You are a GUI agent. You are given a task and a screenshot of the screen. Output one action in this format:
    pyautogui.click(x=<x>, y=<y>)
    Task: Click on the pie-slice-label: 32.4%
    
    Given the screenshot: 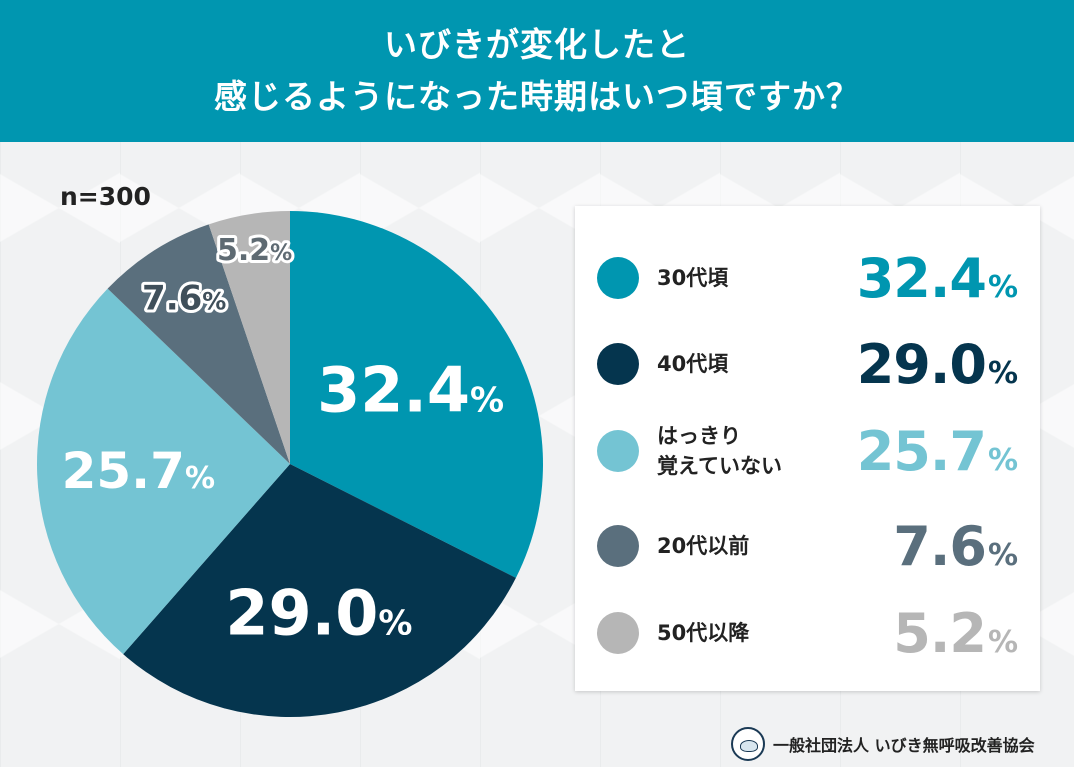 What is the action you would take?
    pyautogui.click(x=410, y=389)
    